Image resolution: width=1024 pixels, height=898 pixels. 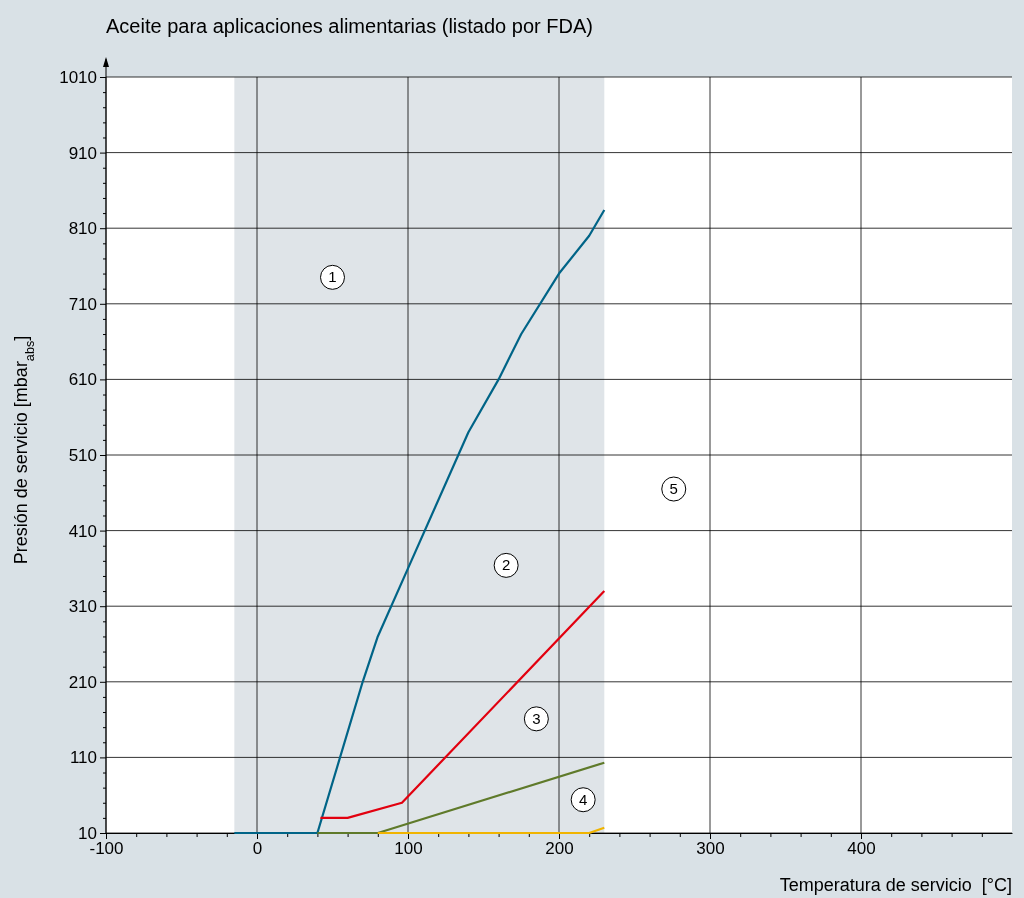 I want to click on x-tick-label: 300, so click(x=710, y=849).